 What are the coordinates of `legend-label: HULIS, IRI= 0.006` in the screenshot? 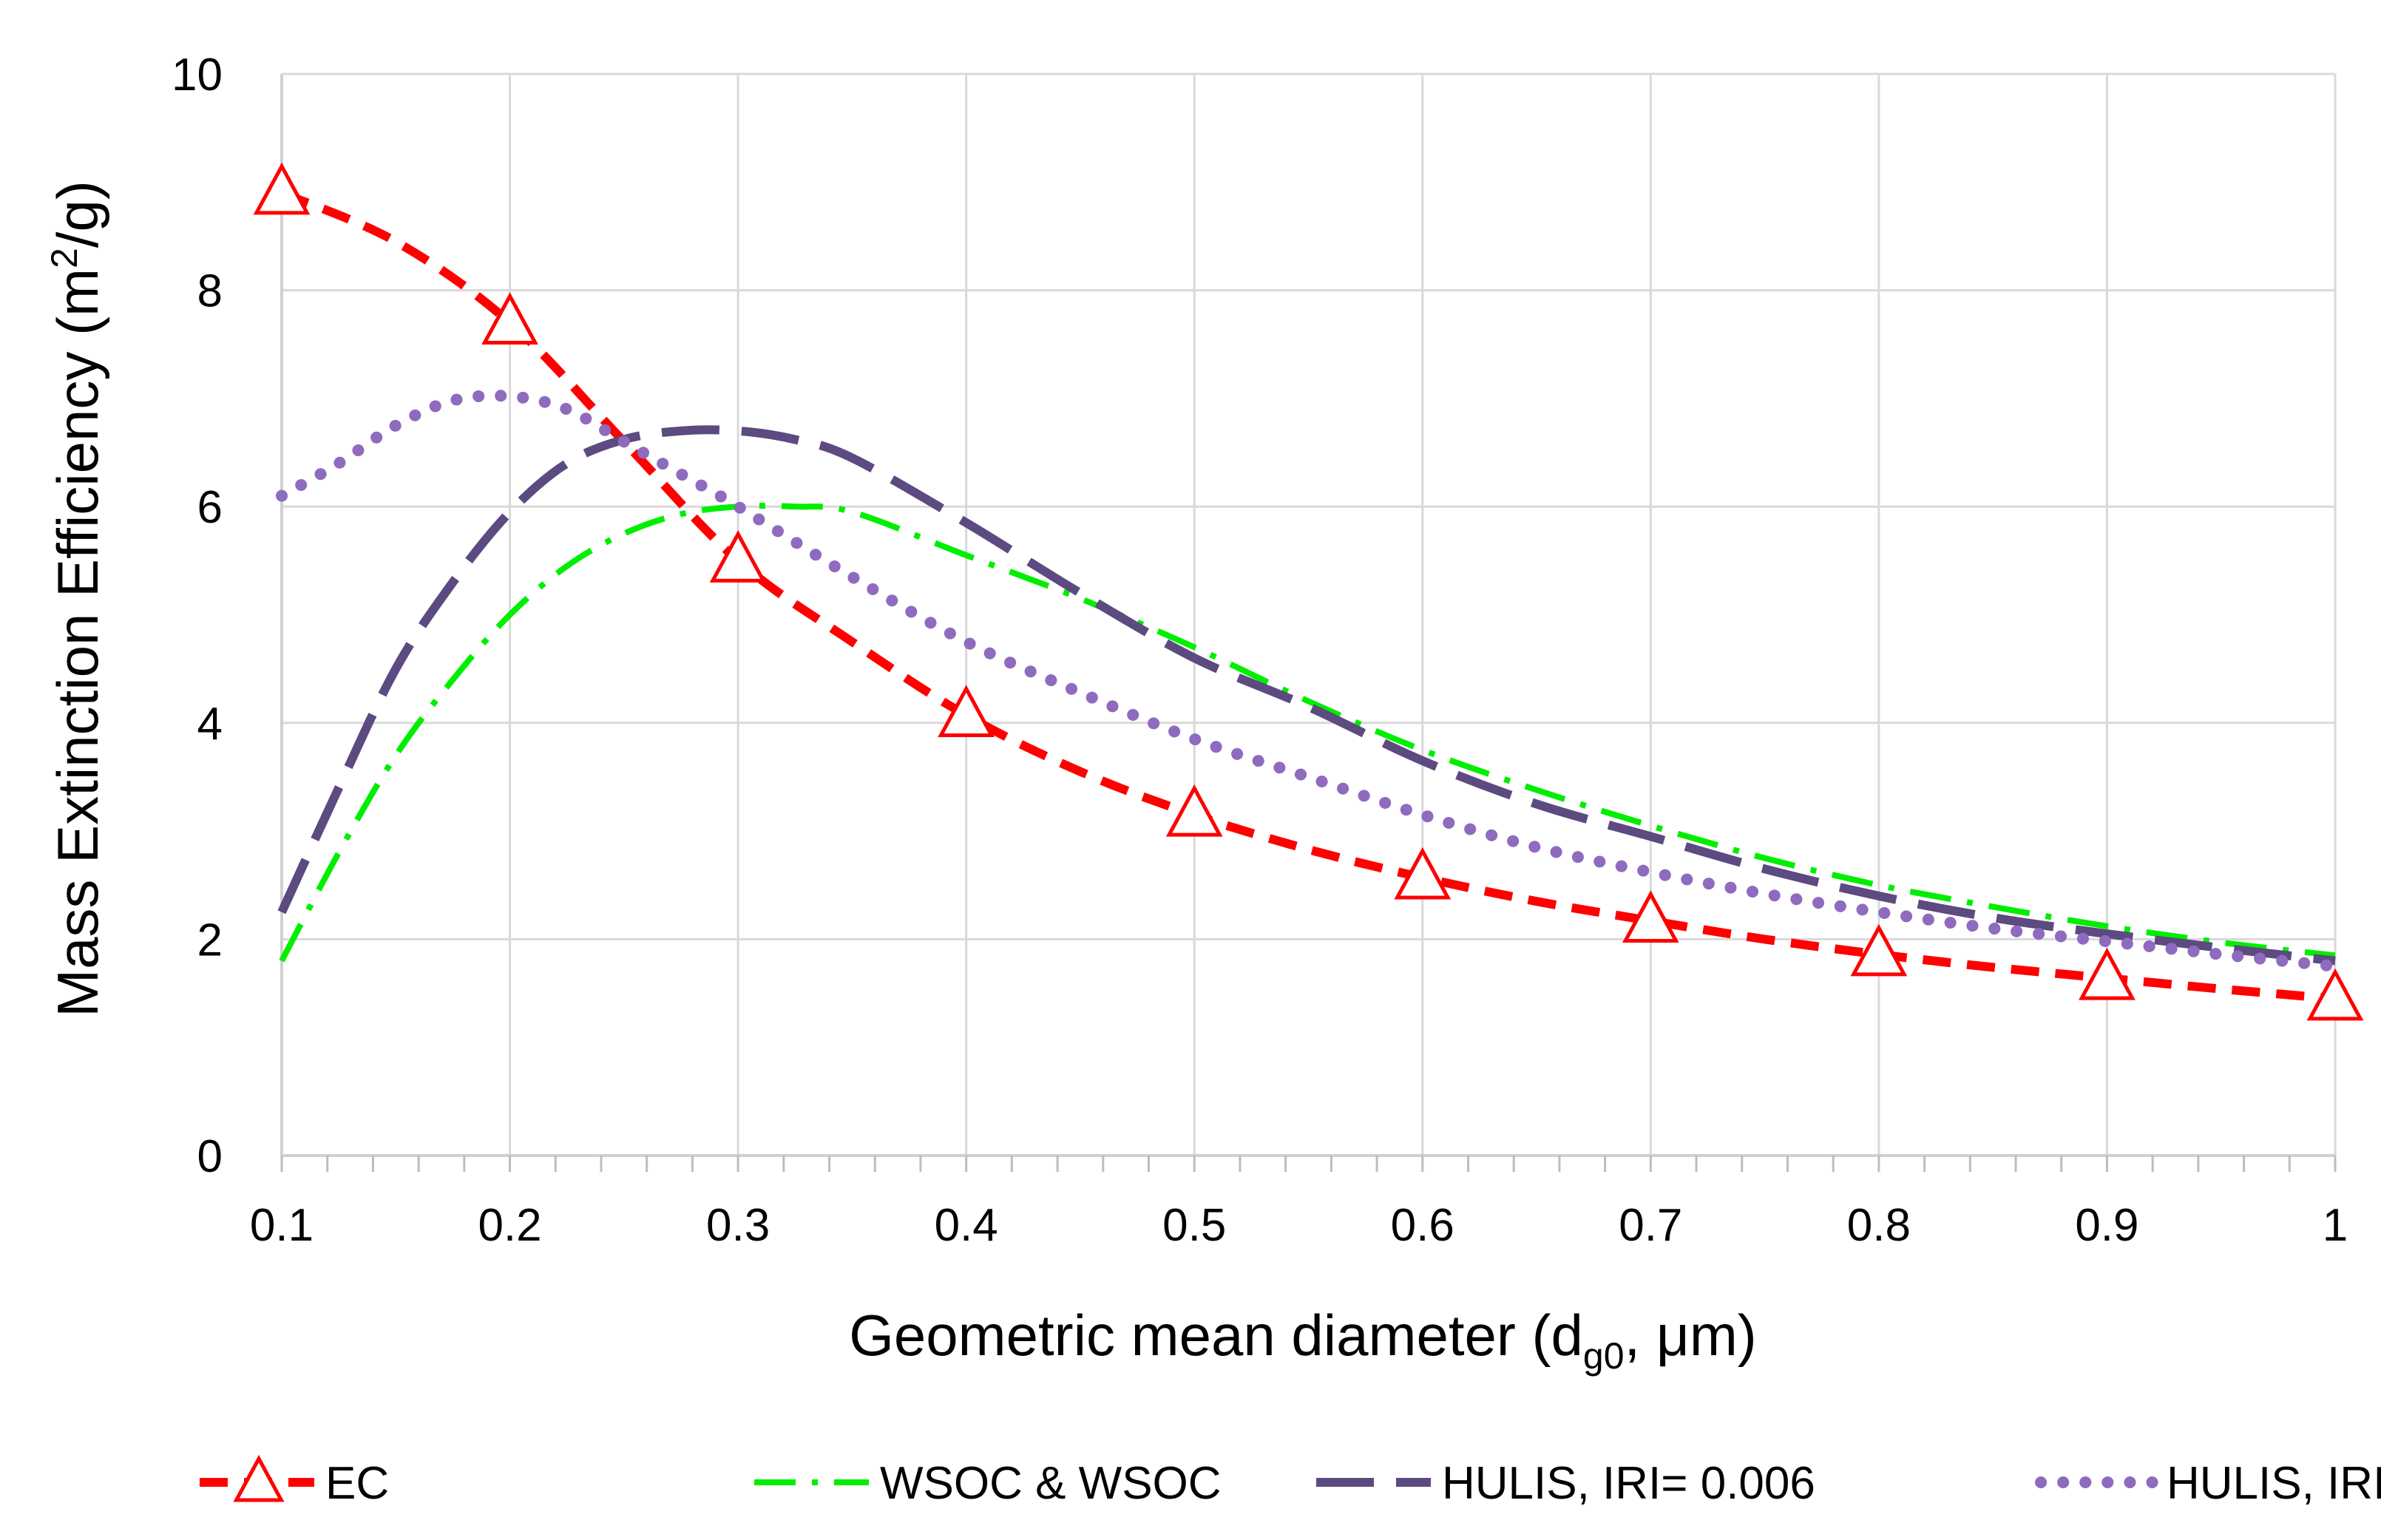 It's located at (1628, 1483).